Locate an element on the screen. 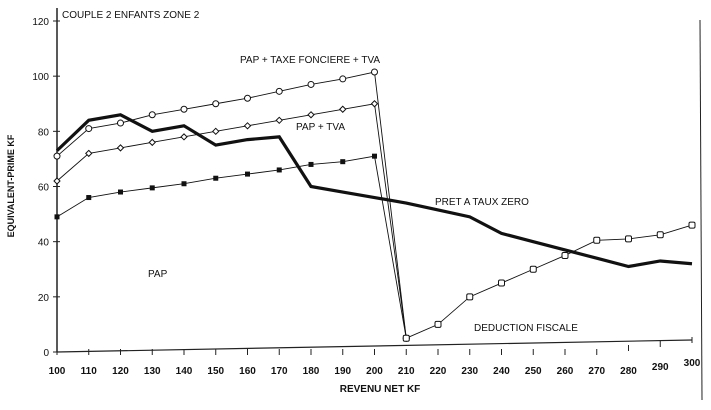 This screenshot has width=711, height=410. x-axis-line is located at coordinates (374, 346).